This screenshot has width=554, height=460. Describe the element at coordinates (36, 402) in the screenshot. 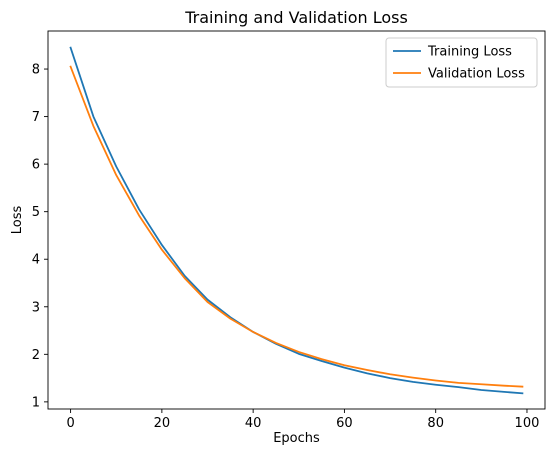

I see `y-tick-label: 1` at that location.